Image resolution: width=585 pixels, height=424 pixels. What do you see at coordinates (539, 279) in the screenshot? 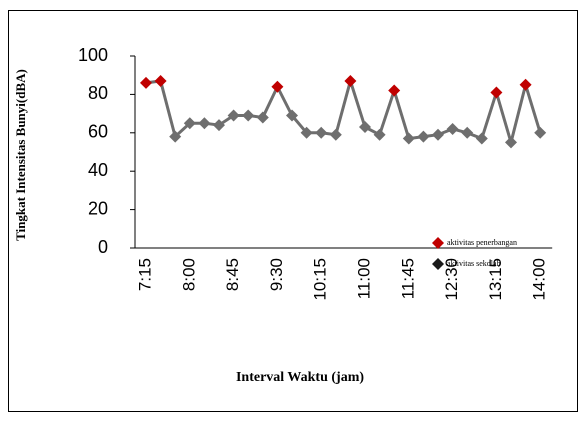
I see `x-tick-label: 14:00` at bounding box center [539, 279].